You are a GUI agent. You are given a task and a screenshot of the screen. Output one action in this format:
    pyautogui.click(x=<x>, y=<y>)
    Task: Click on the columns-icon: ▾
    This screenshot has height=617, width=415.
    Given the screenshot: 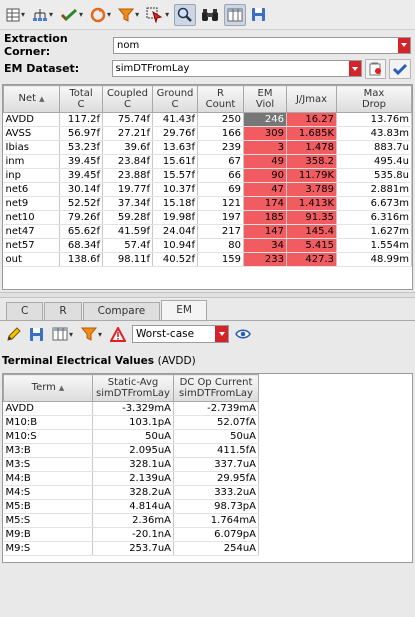 What is the action you would take?
    pyautogui.click(x=62, y=334)
    